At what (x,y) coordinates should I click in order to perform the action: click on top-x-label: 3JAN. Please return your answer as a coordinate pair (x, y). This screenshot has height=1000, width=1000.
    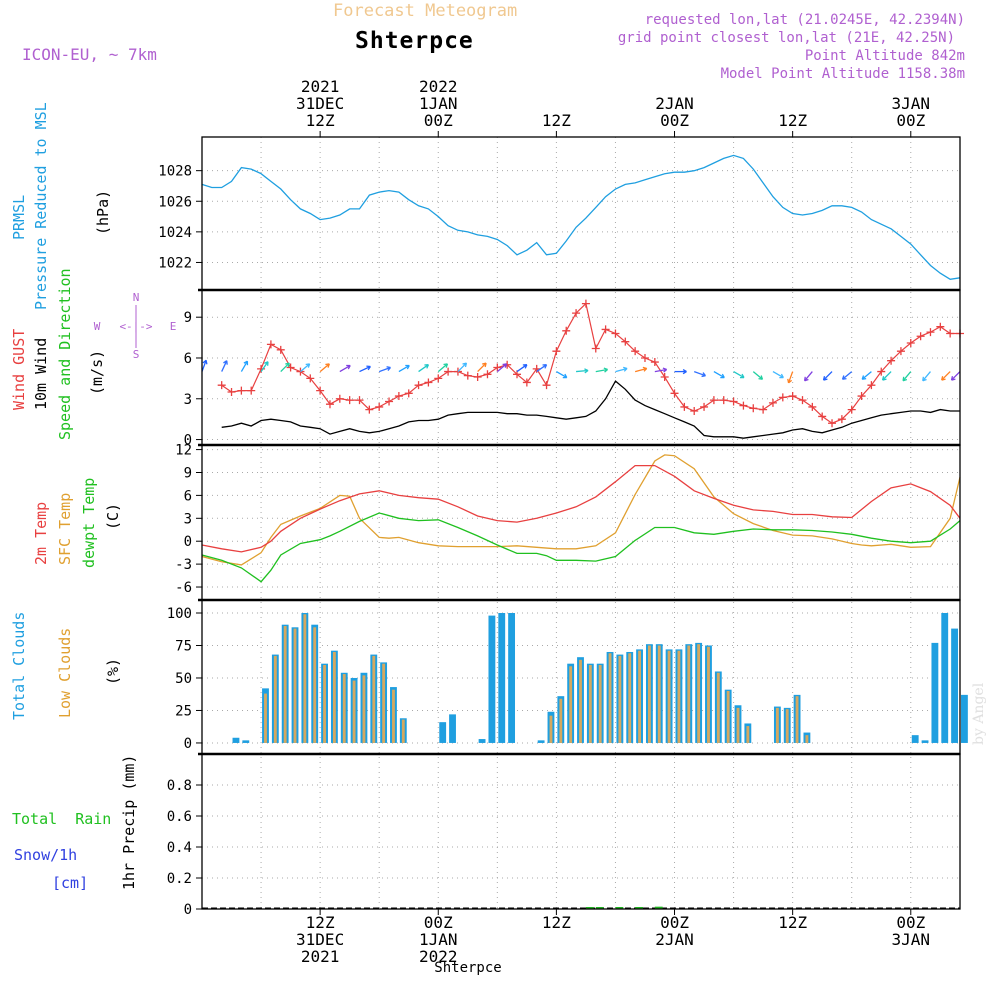
    Looking at the image, I should click on (911, 103).